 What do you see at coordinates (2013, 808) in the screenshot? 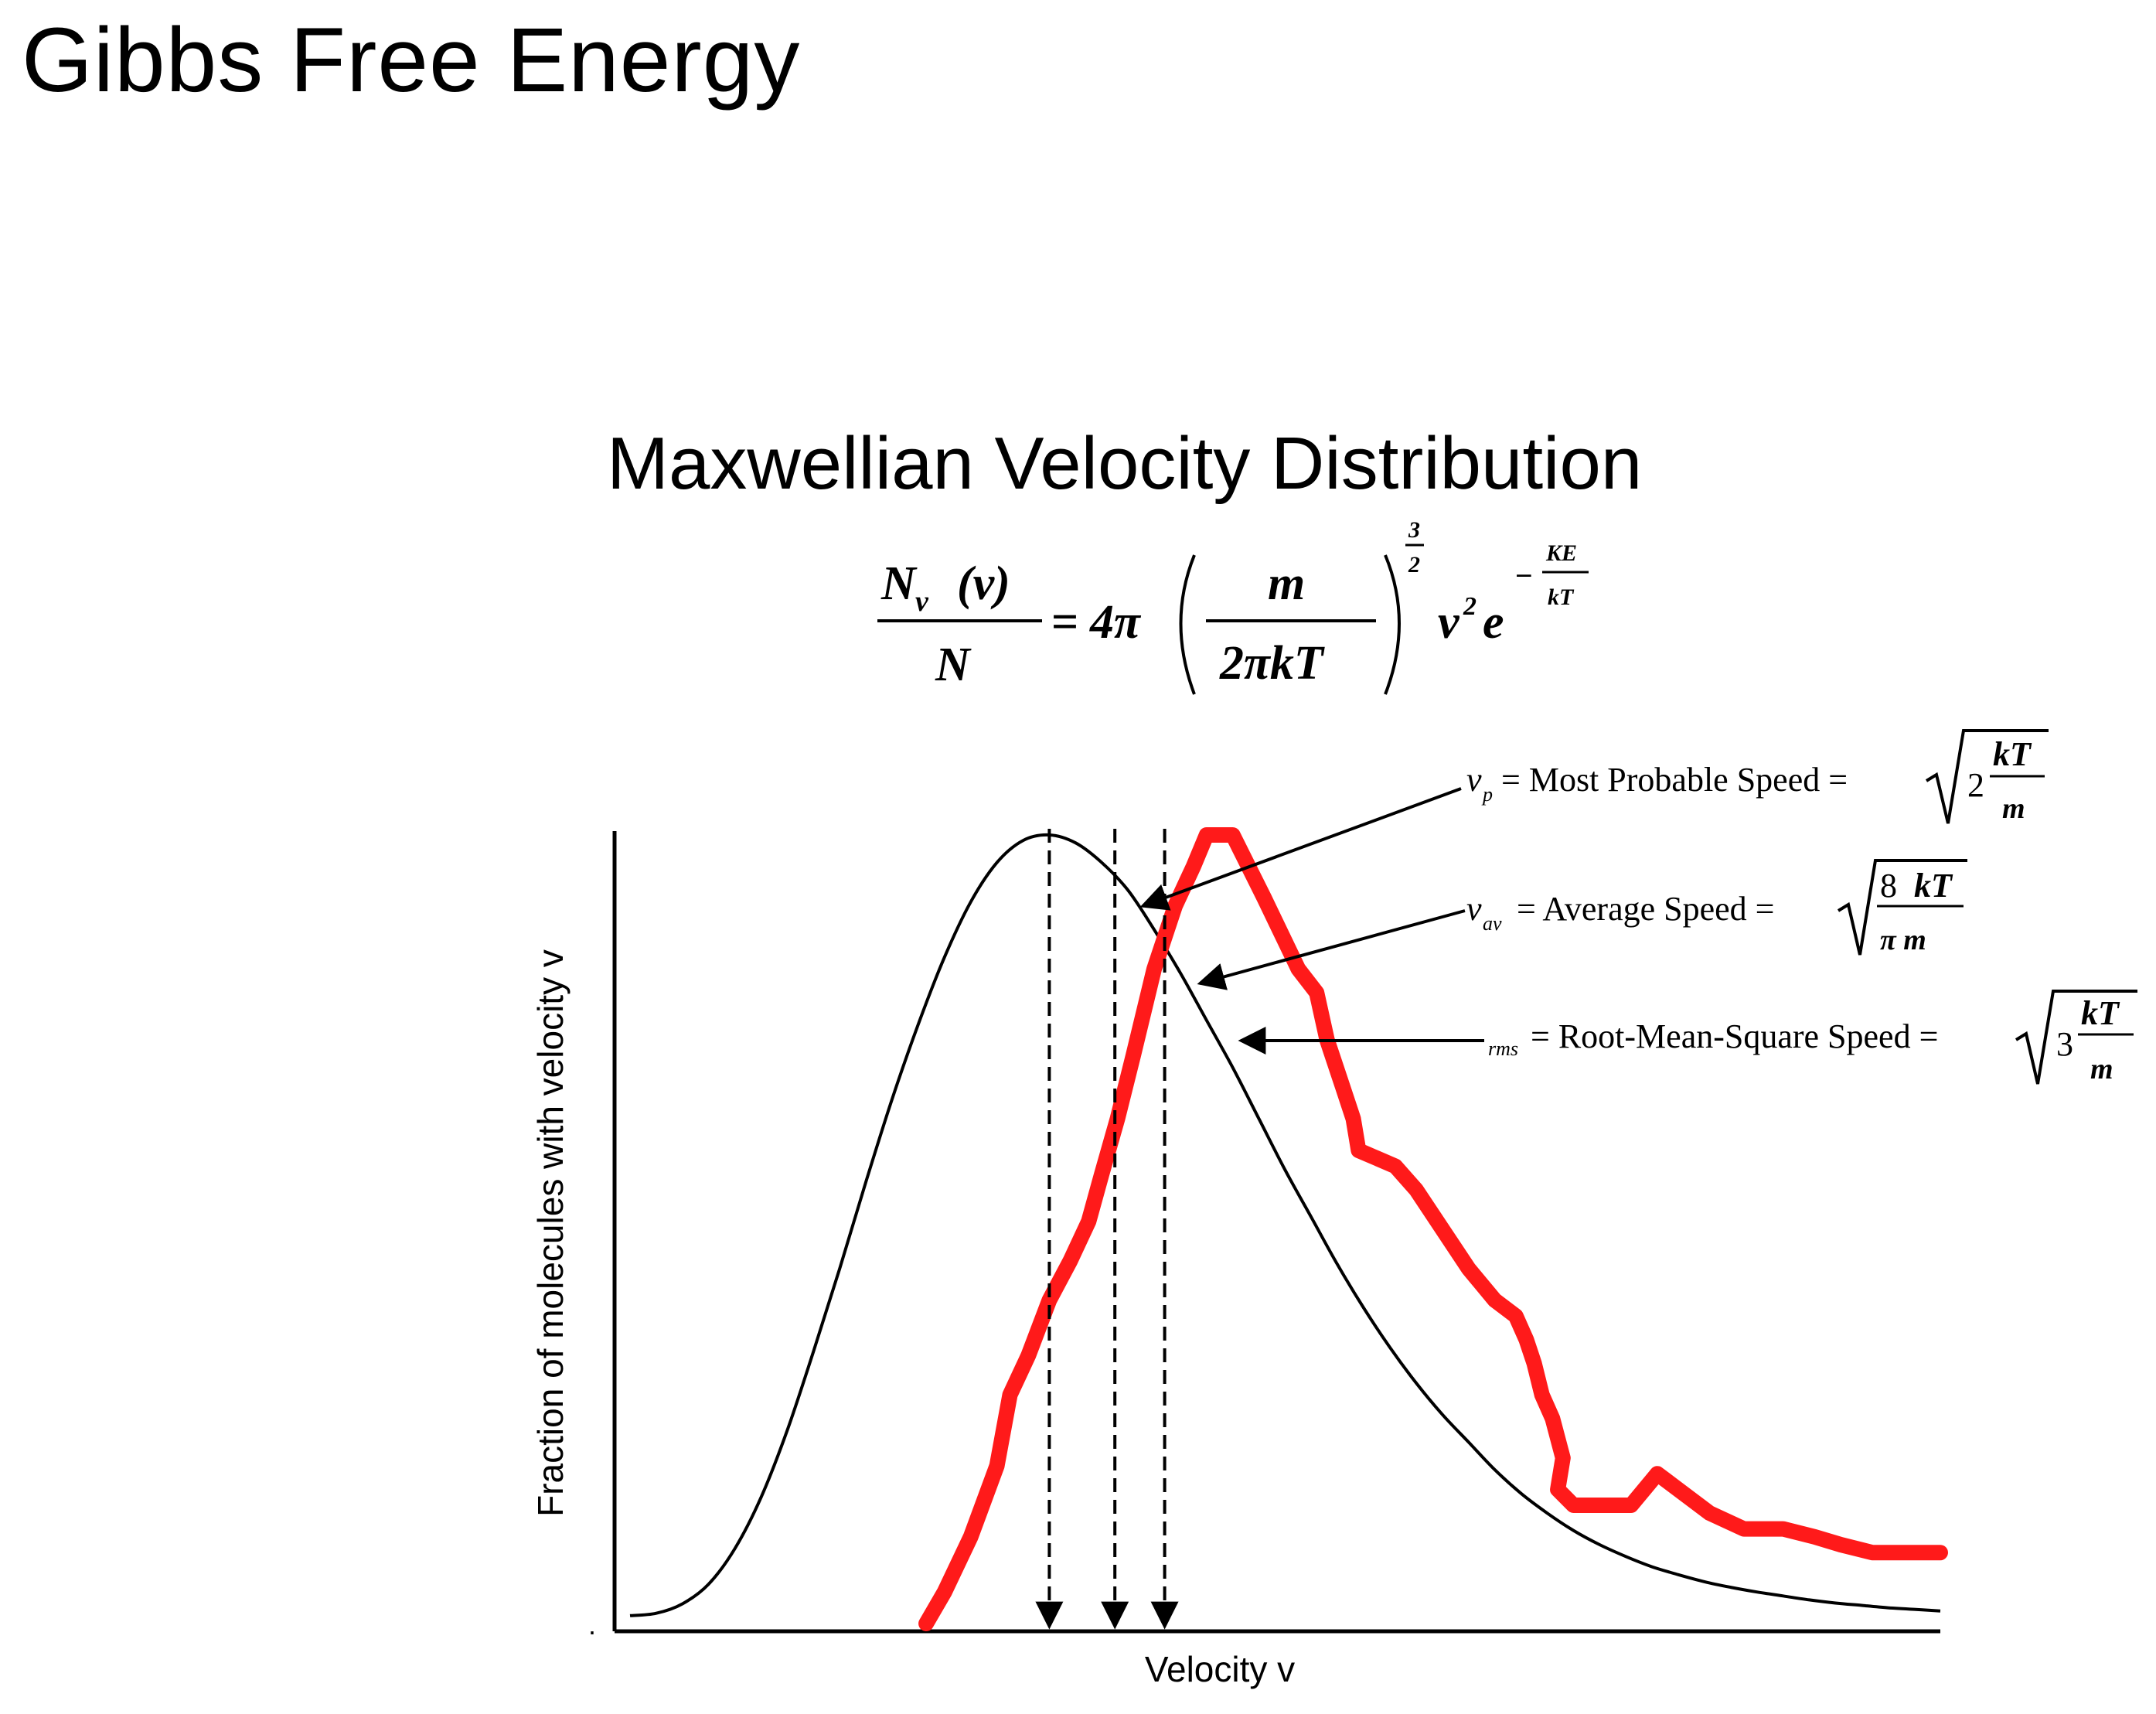
I see `annotation-vp-den: m` at bounding box center [2013, 808].